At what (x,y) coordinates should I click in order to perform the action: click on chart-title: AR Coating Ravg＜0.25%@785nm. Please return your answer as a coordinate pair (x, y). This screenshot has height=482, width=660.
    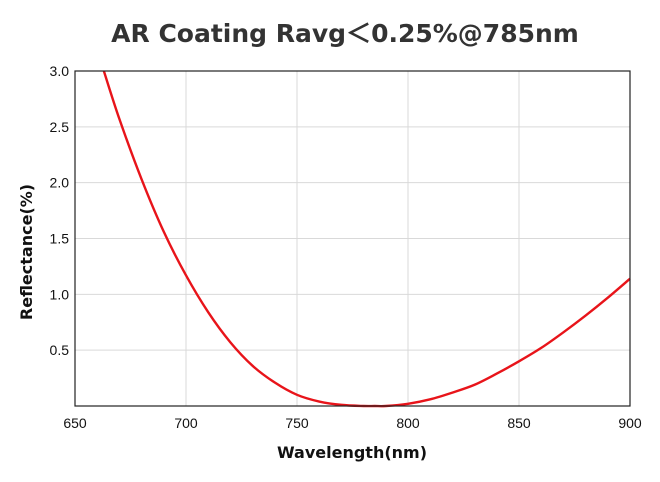
    Looking at the image, I should click on (345, 33).